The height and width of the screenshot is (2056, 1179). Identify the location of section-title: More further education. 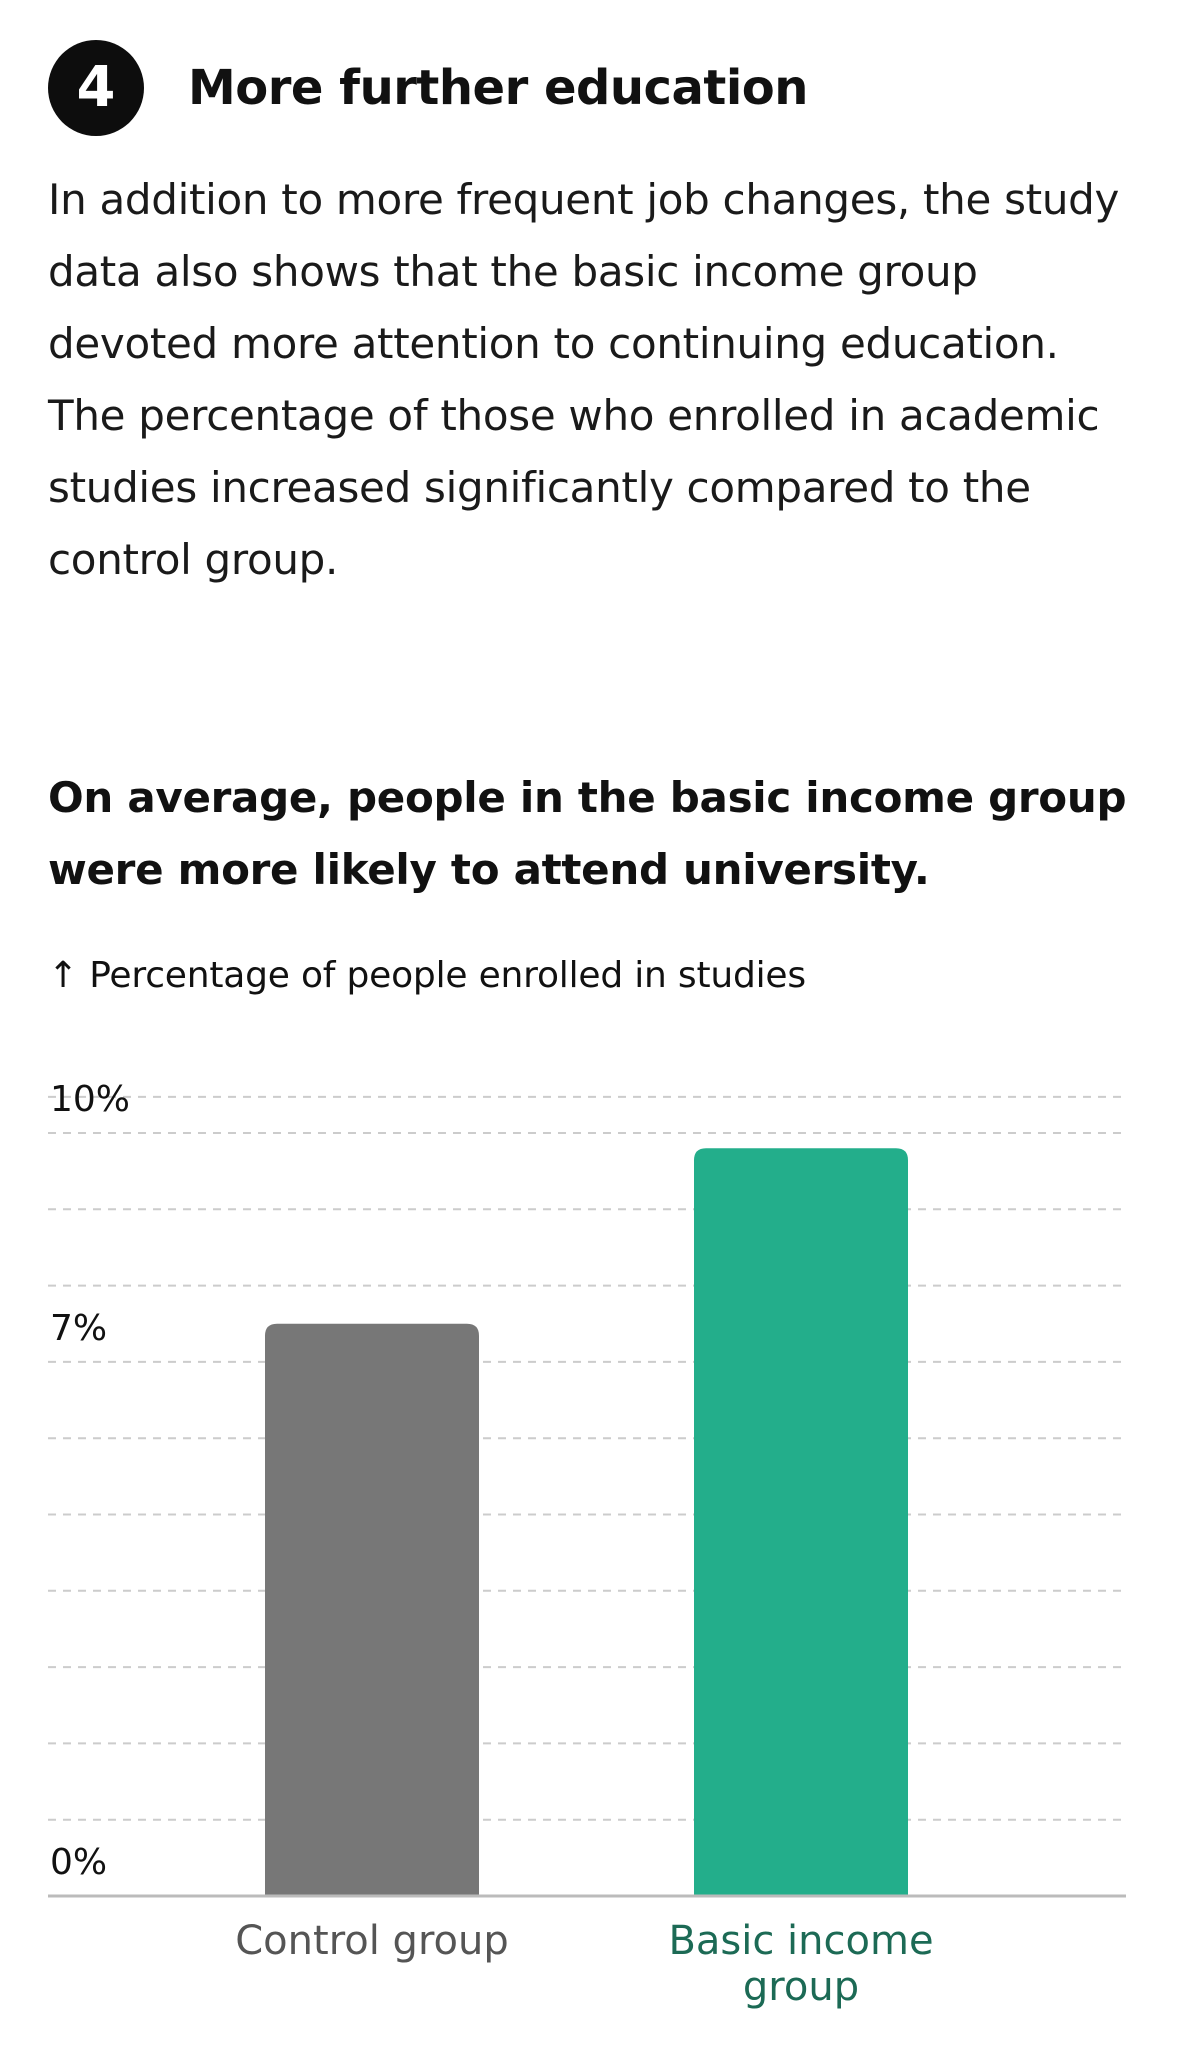
(498, 88).